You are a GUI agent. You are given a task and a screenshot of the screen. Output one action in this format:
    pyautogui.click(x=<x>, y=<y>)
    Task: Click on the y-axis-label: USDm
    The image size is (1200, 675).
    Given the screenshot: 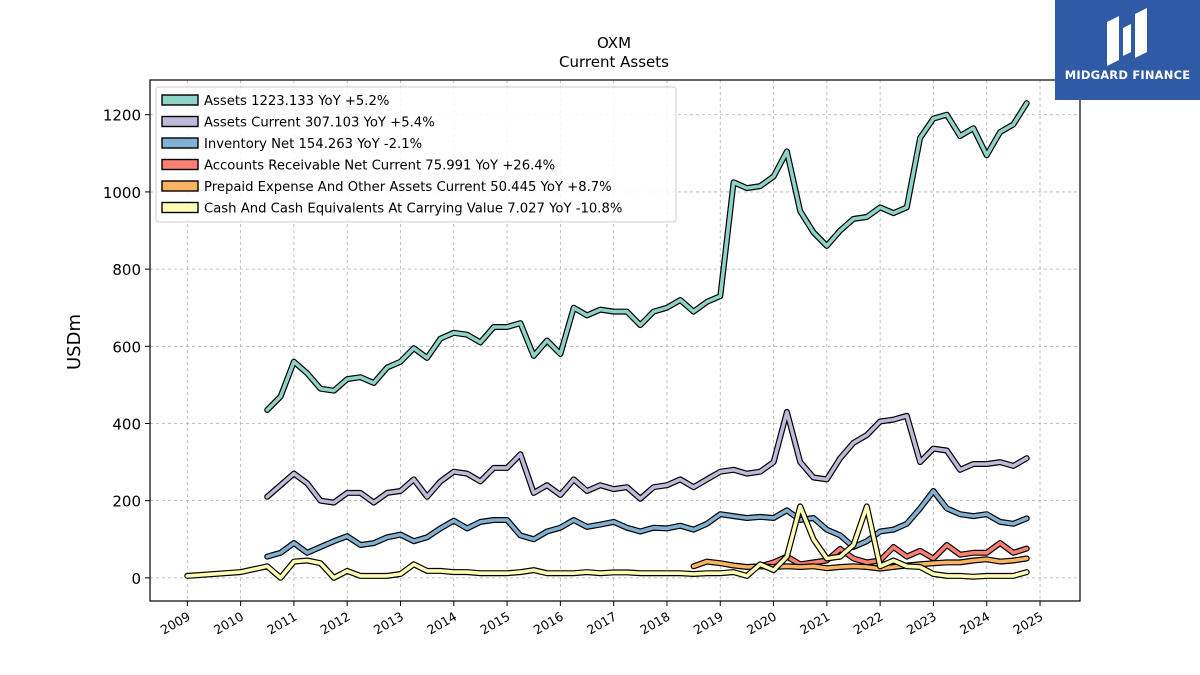 What is the action you would take?
    pyautogui.click(x=74, y=342)
    